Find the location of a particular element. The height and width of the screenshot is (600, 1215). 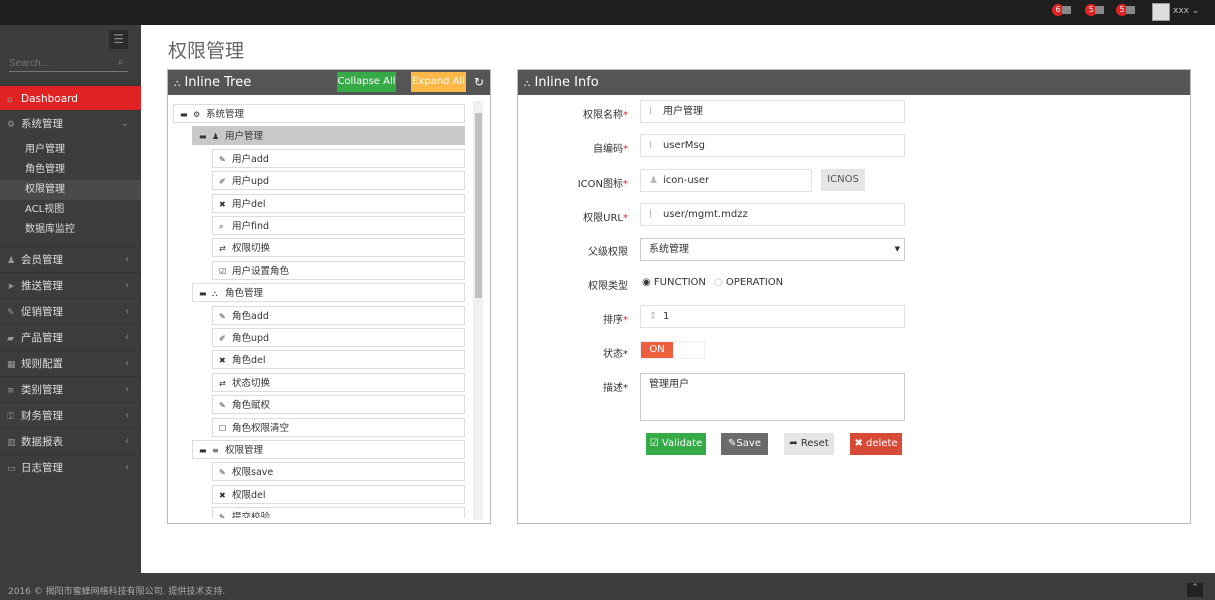

scroll-to-top-button: ⌃ is located at coordinates (1195, 590).